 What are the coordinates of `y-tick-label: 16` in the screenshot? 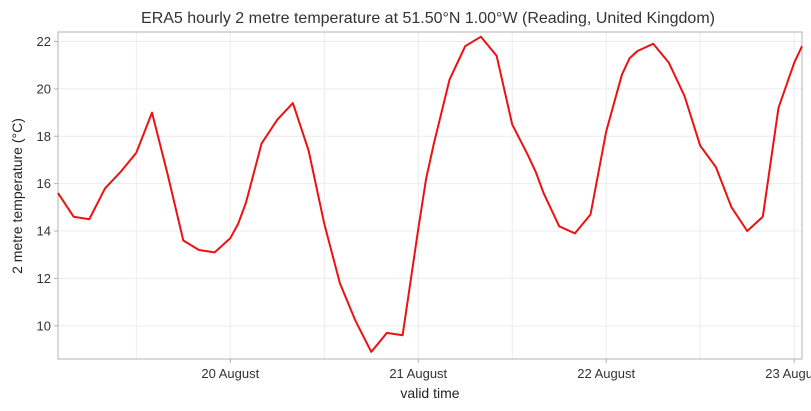 It's located at (44, 183).